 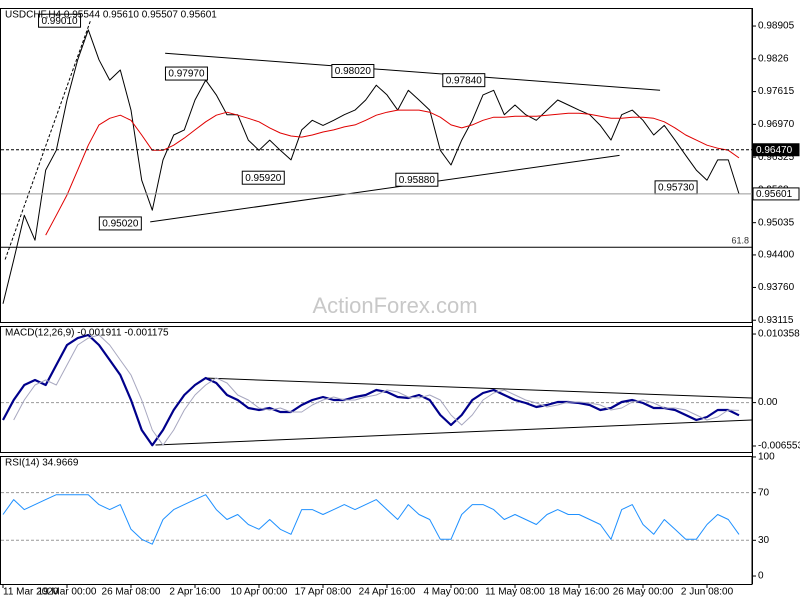 What do you see at coordinates (774, 194) in the screenshot?
I see `level-label: 0.95601` at bounding box center [774, 194].